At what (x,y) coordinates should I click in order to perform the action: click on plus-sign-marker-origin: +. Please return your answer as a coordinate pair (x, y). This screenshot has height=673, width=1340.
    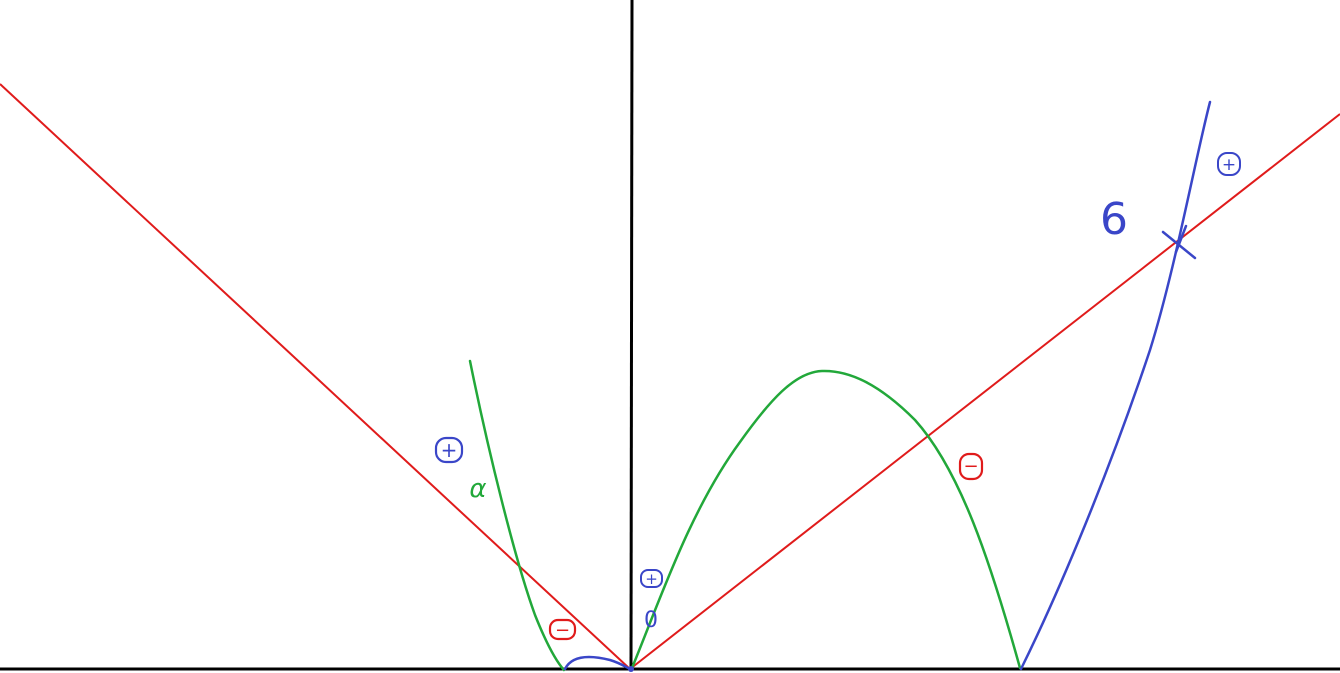
    Looking at the image, I should click on (651, 578).